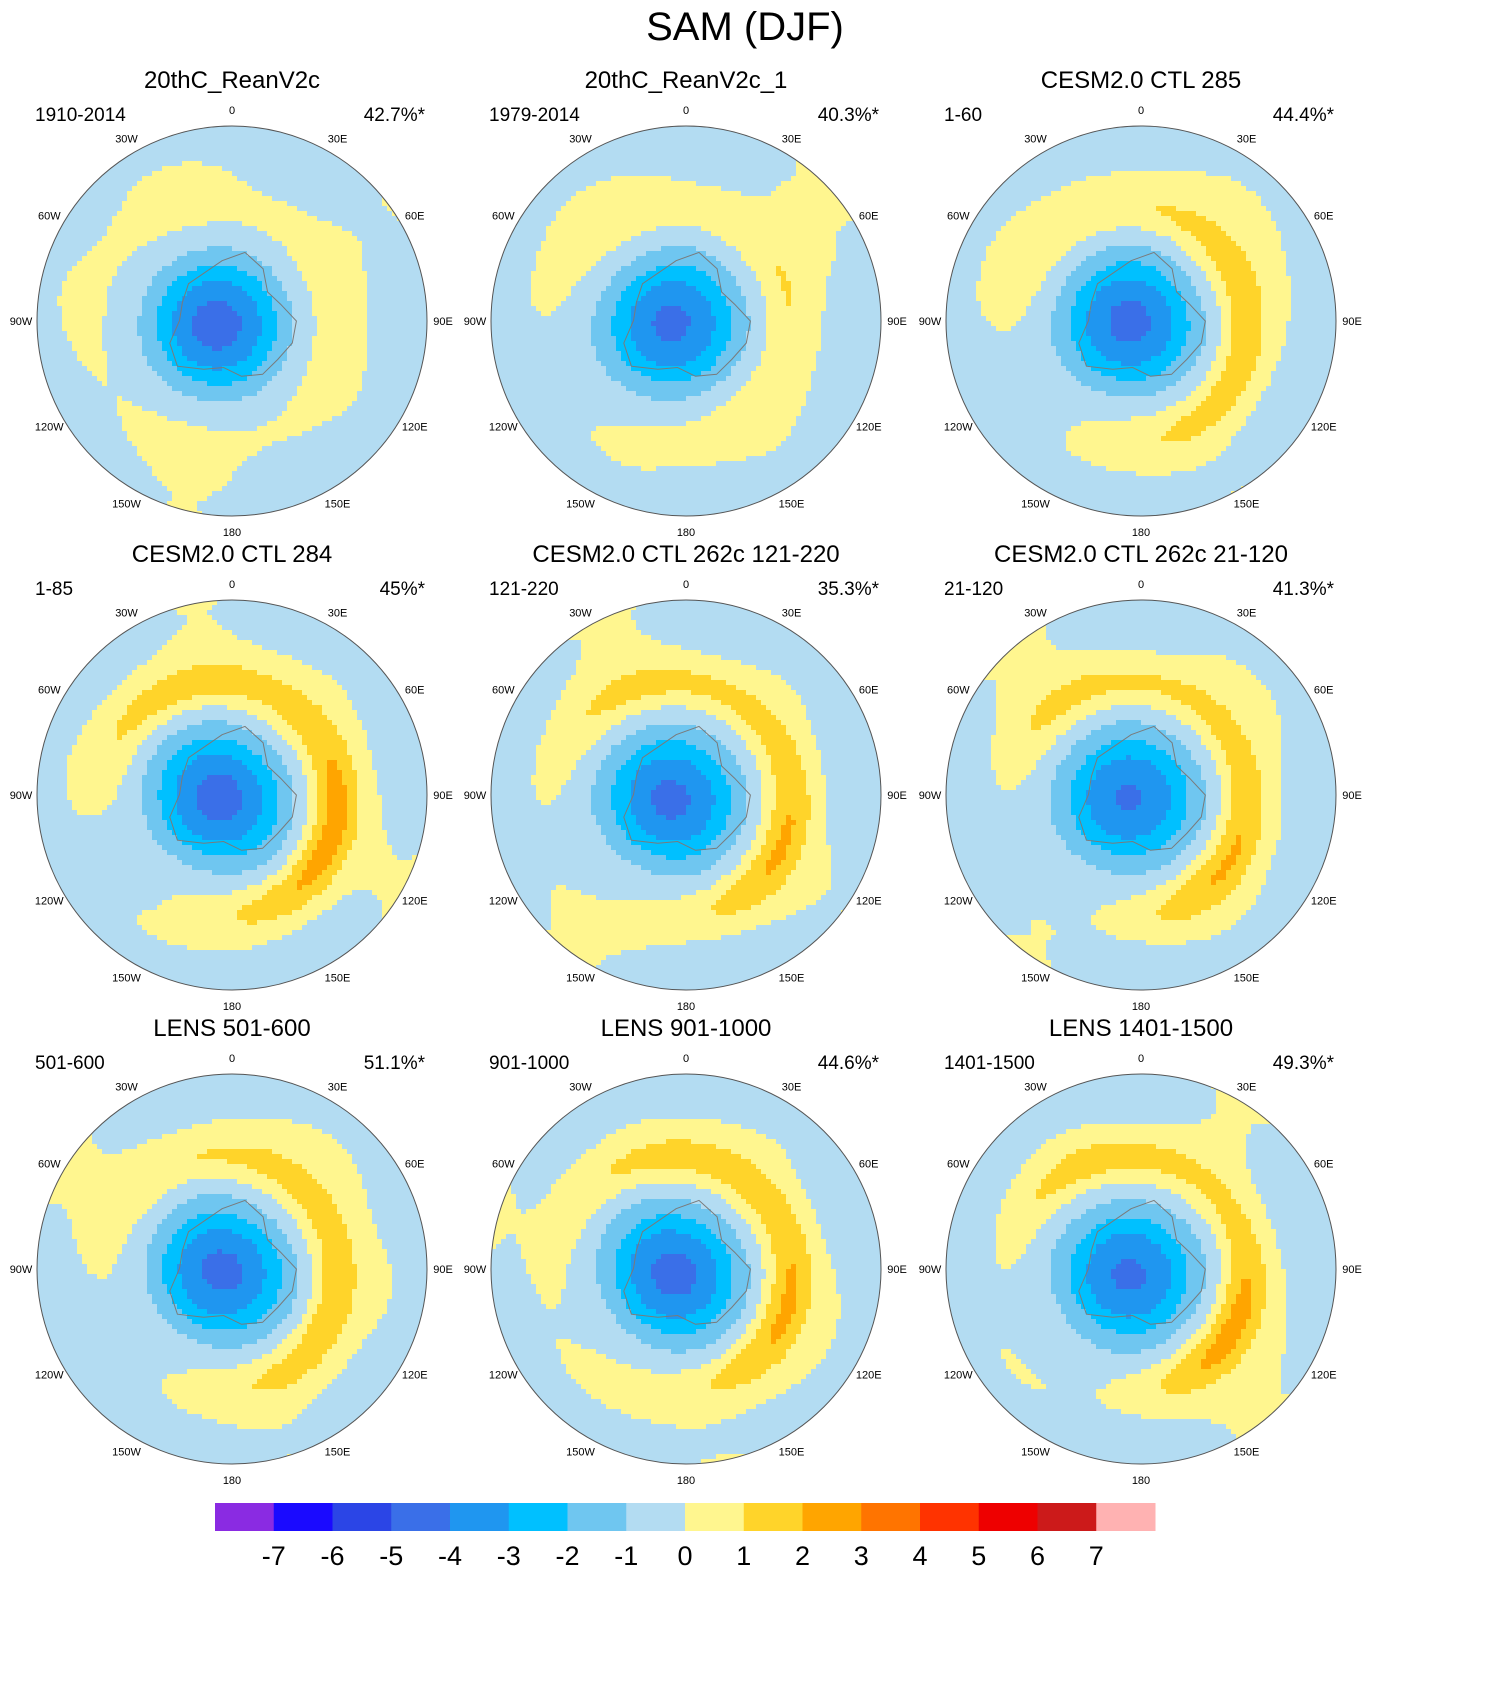 Image resolution: width=1491 pixels, height=1705 pixels. Describe the element at coordinates (1141, 1028) in the screenshot. I see `panel-title: LENS 1401-1500` at that location.